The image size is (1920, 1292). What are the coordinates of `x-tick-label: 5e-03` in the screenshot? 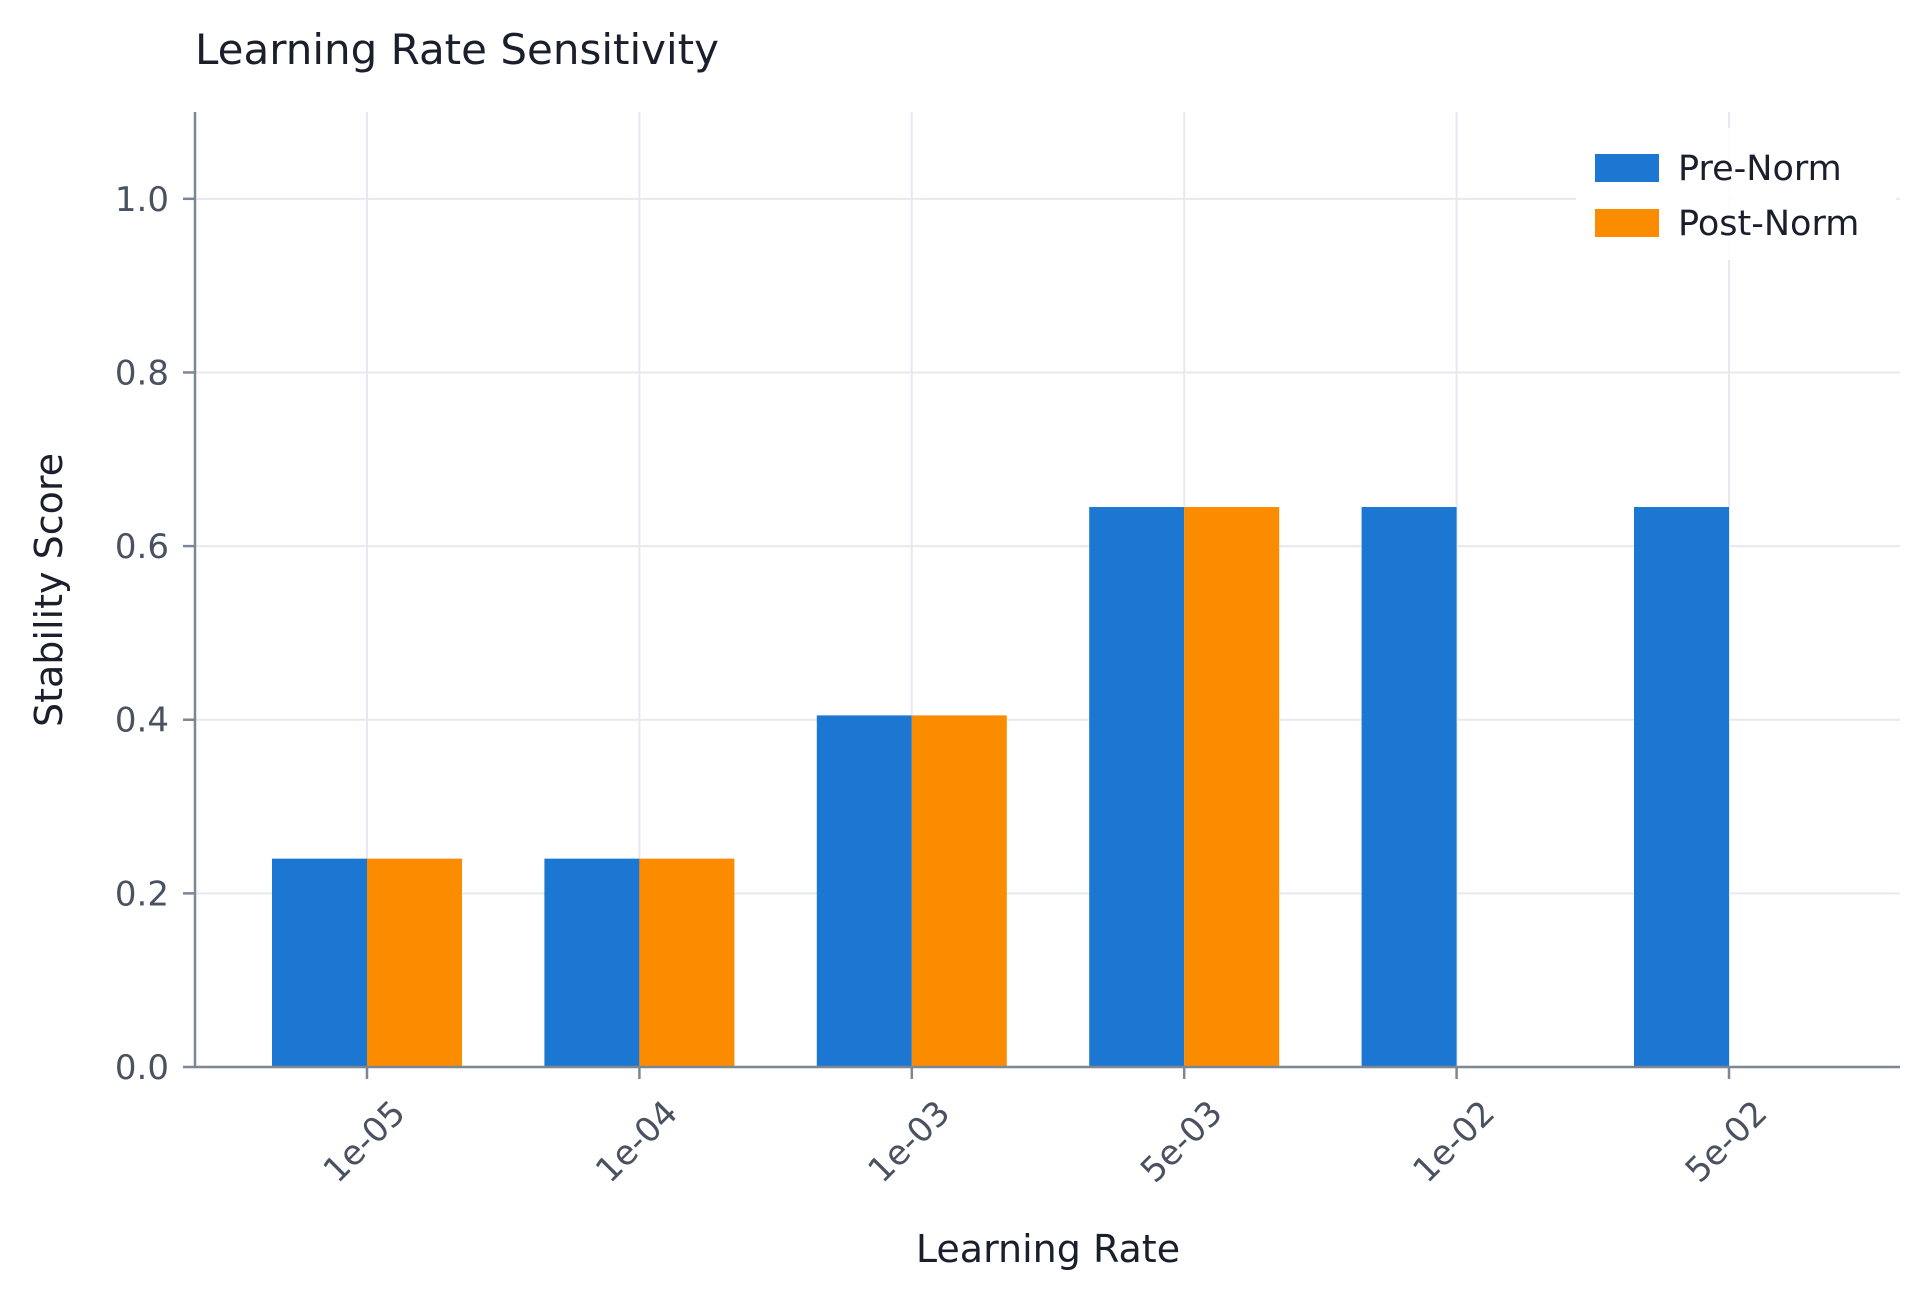 It's located at (1182, 1142).